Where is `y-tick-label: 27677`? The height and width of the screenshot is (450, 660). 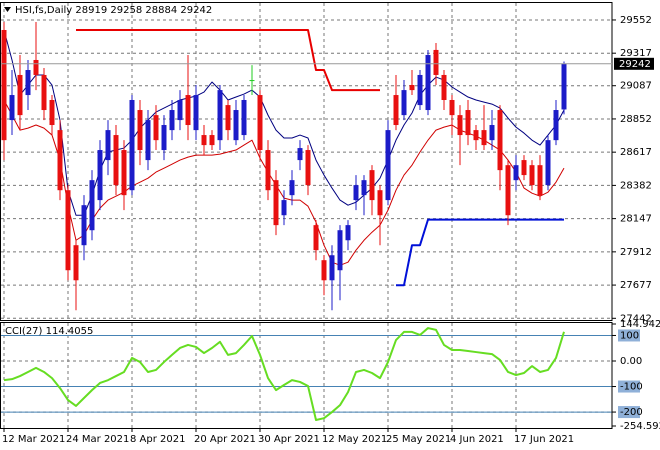 y-tick-label: 27677 is located at coordinates (636, 285).